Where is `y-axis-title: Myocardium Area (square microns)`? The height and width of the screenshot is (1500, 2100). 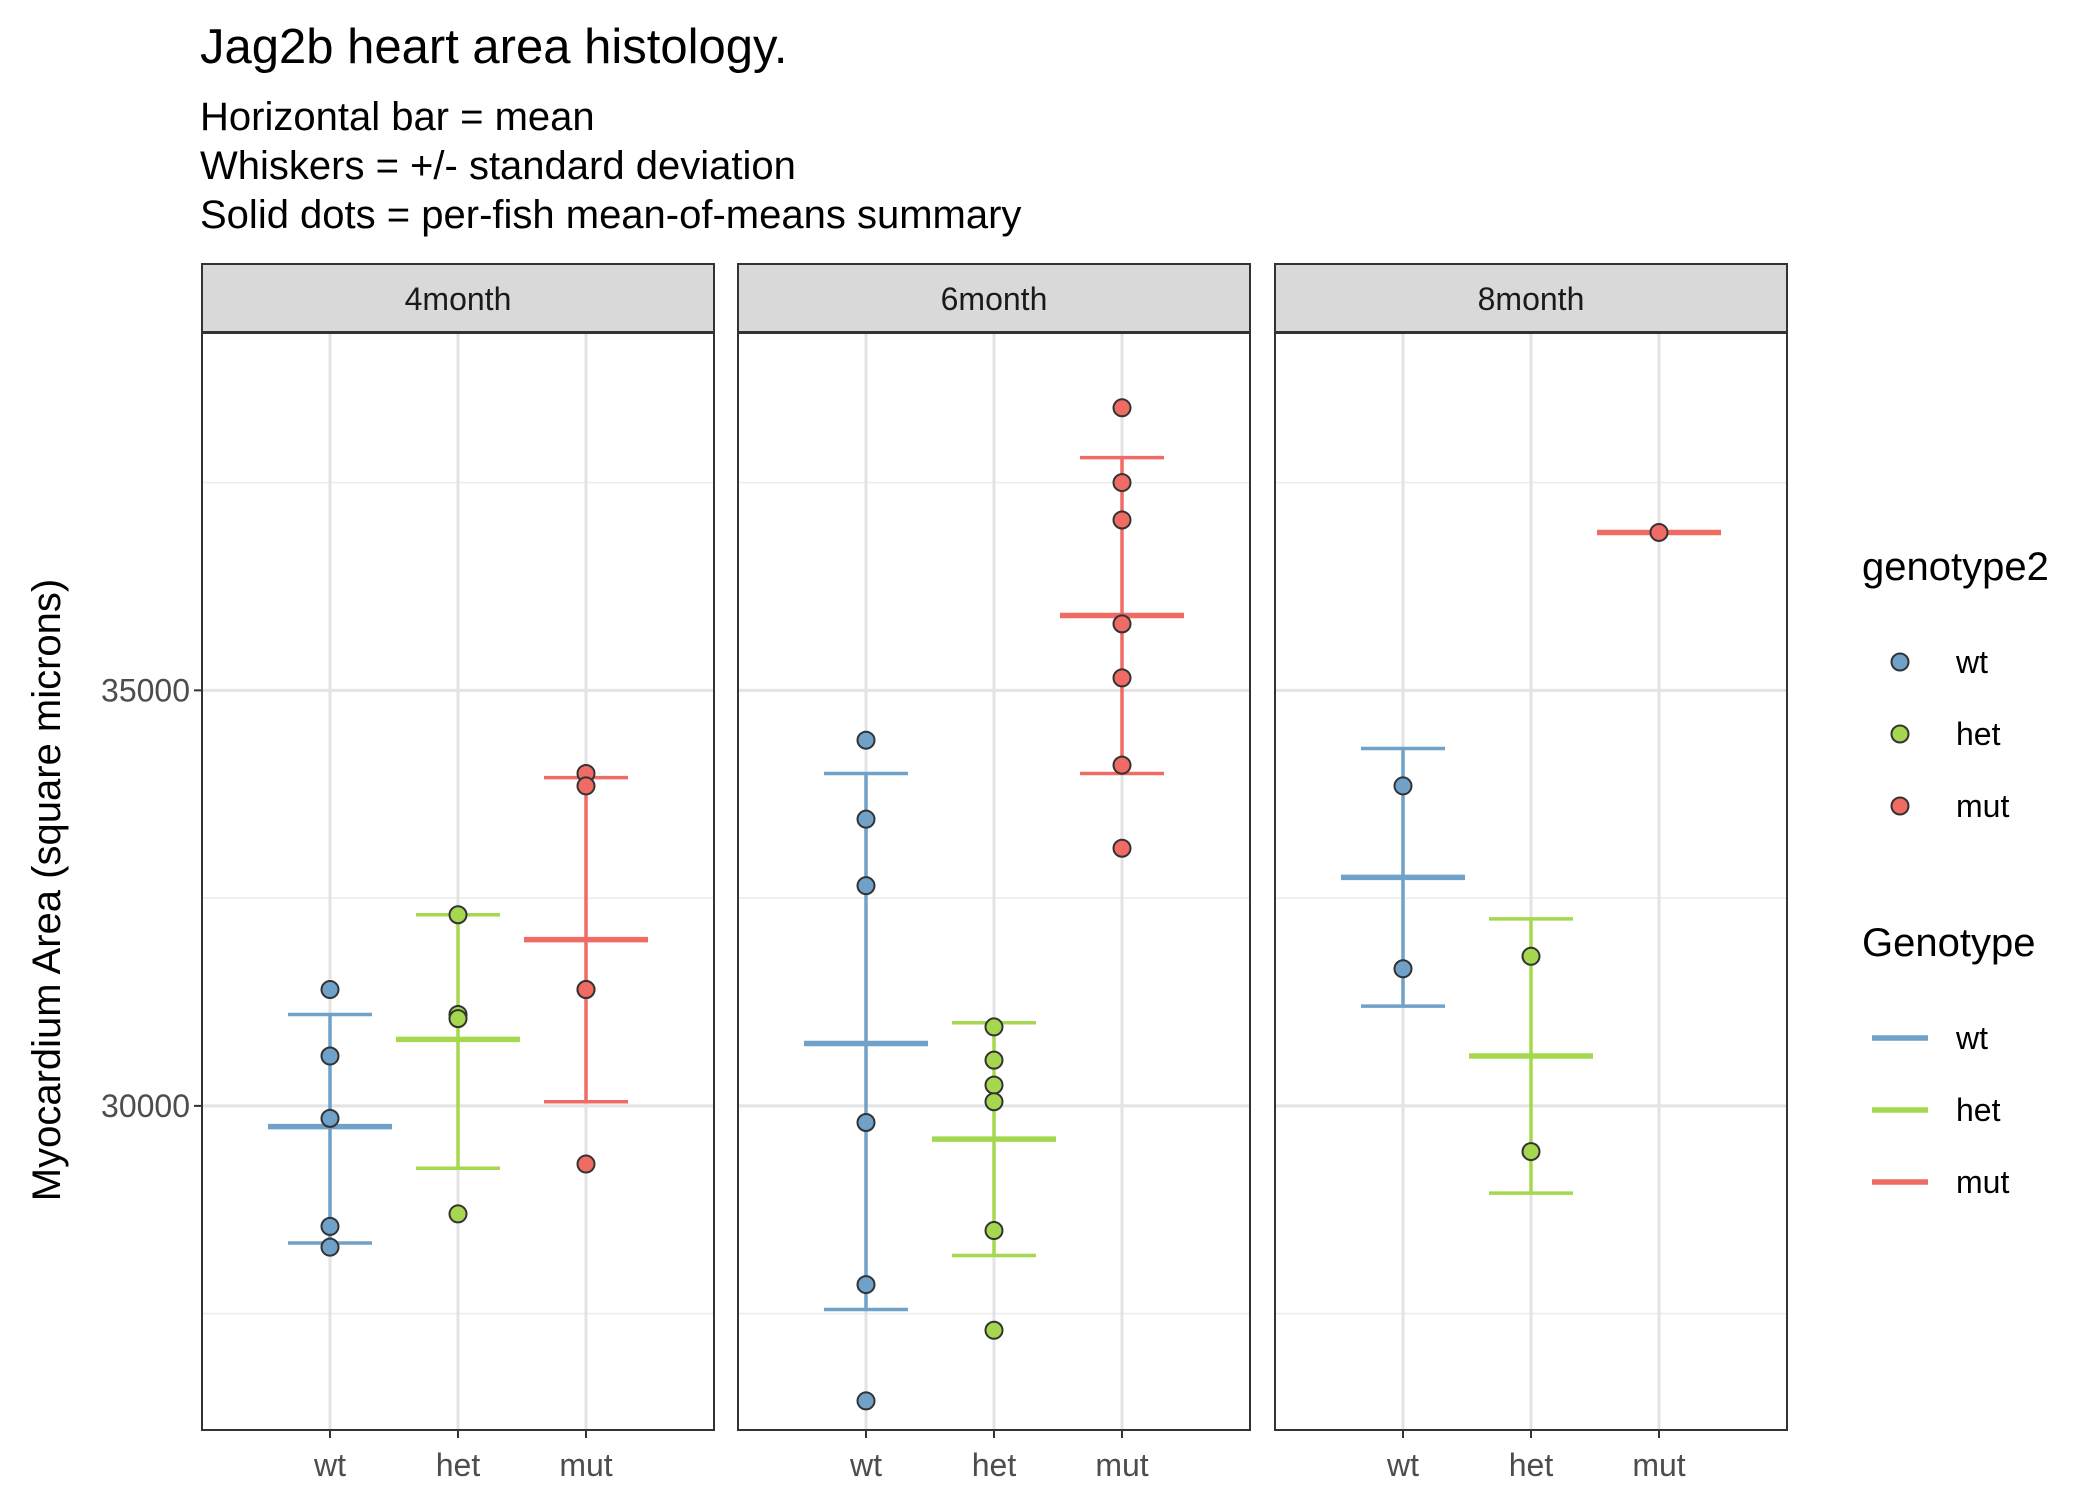
y-axis-title: Myocardium Area (square microns) is located at coordinates (47, 890).